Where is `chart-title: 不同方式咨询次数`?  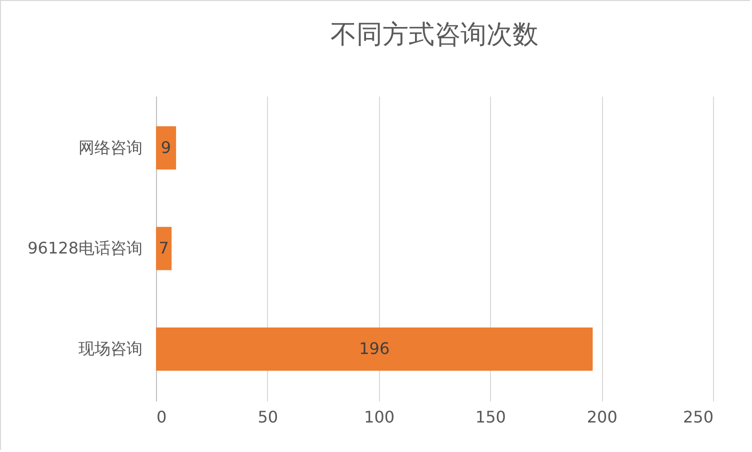 chart-title: 不同方式咨询次数 is located at coordinates (434, 35).